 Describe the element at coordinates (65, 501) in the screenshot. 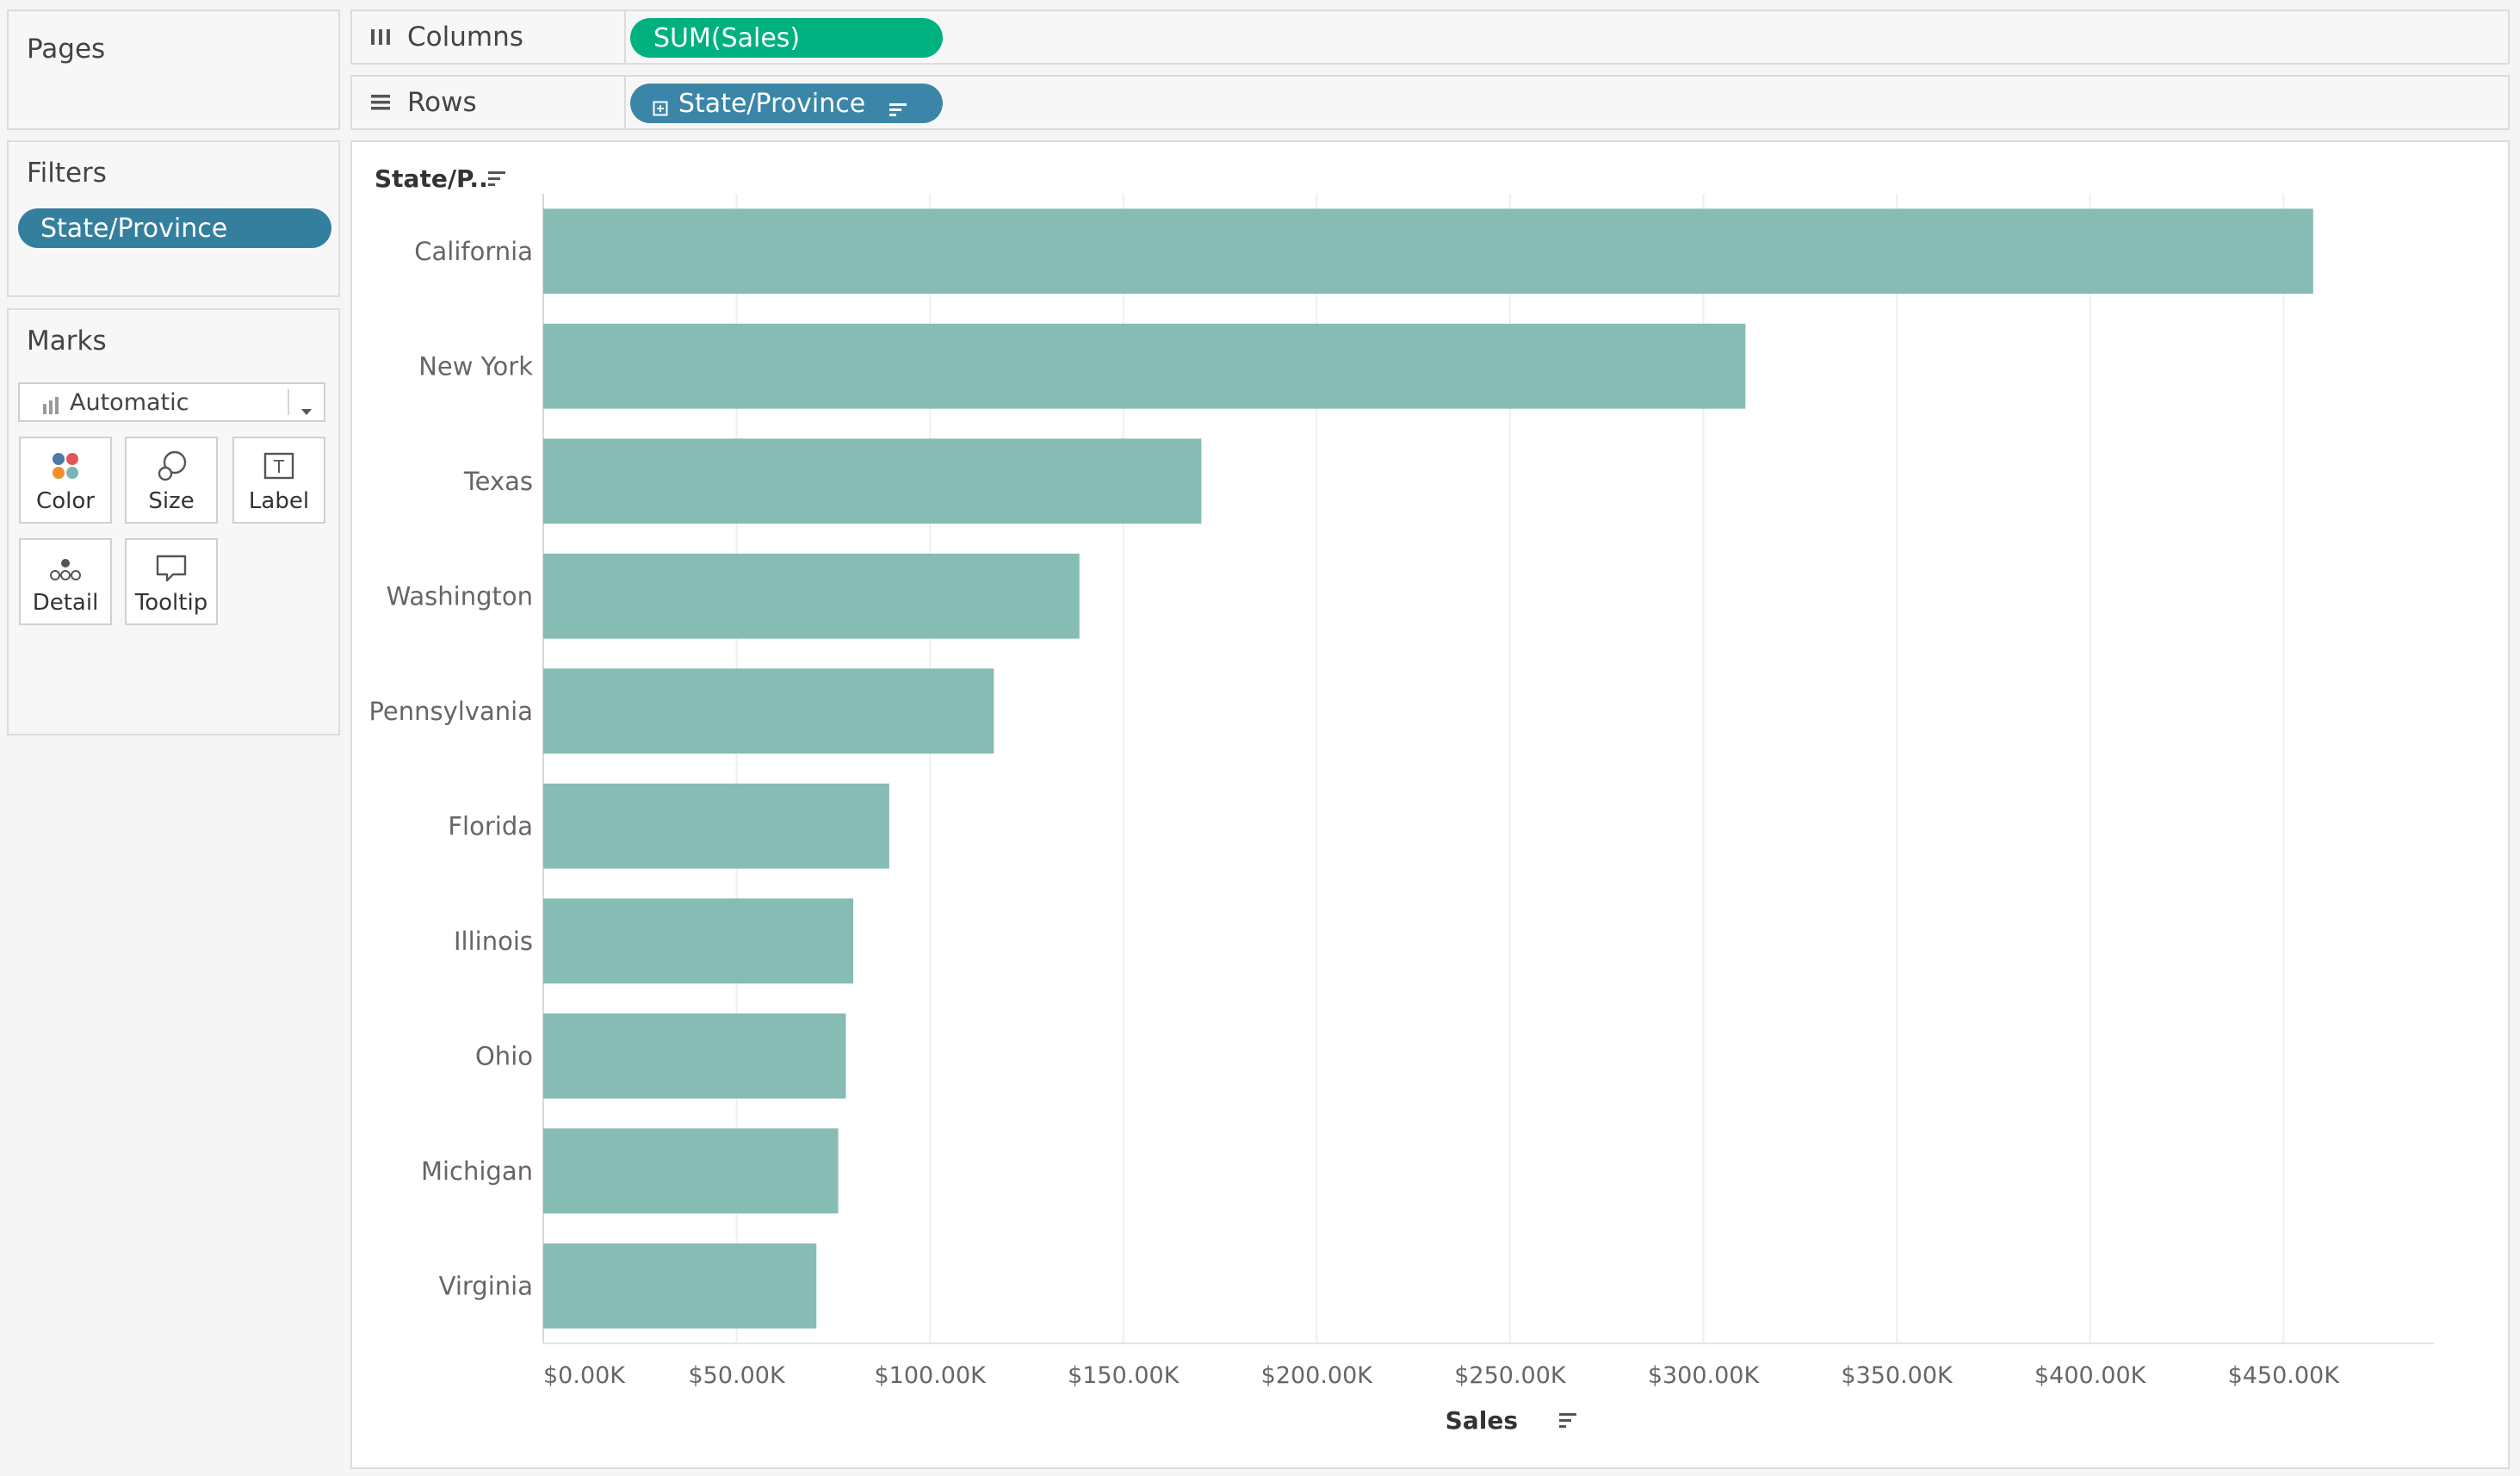

I see `marks-color-label: Color` at that location.